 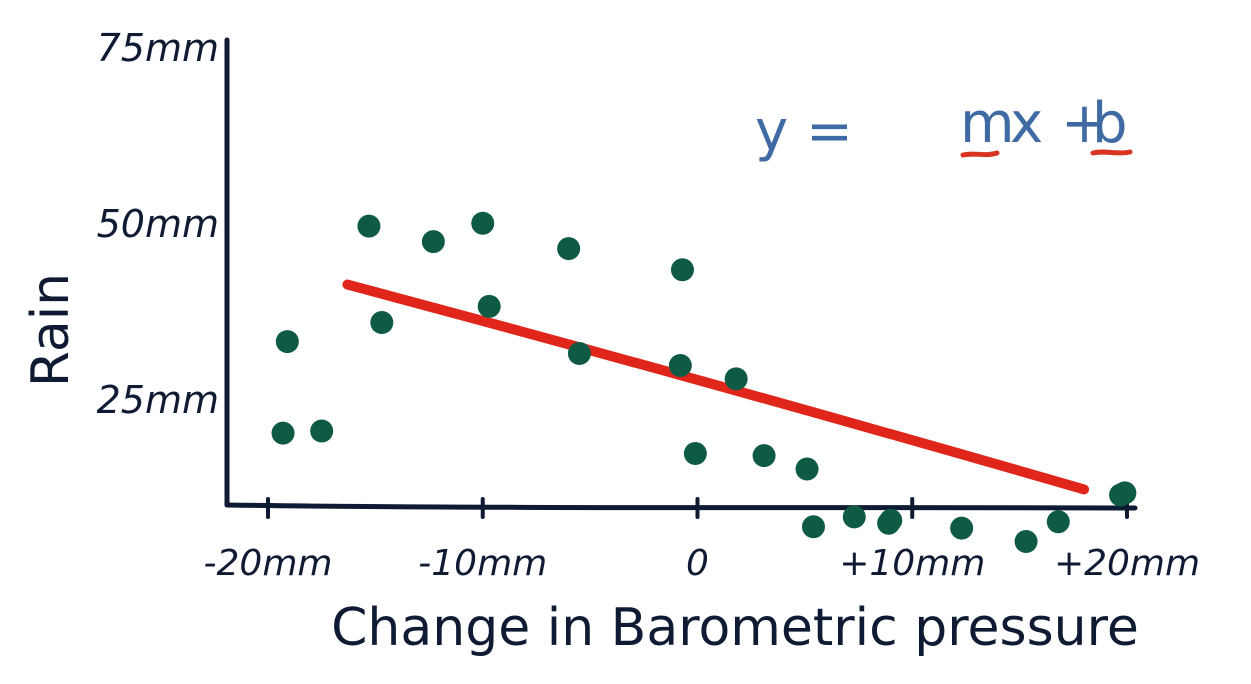 What do you see at coordinates (158, 48) in the screenshot?
I see `y-tick-label: 75mm` at bounding box center [158, 48].